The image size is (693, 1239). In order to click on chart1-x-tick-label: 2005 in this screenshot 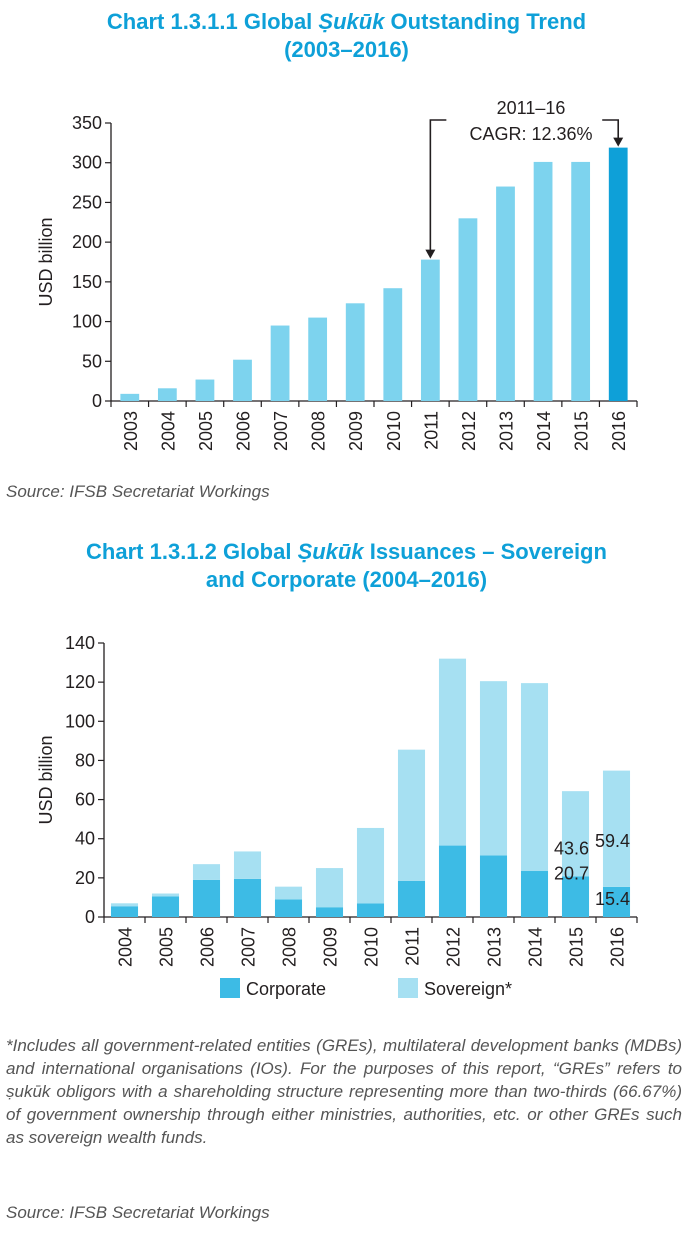, I will do `click(206, 431)`.